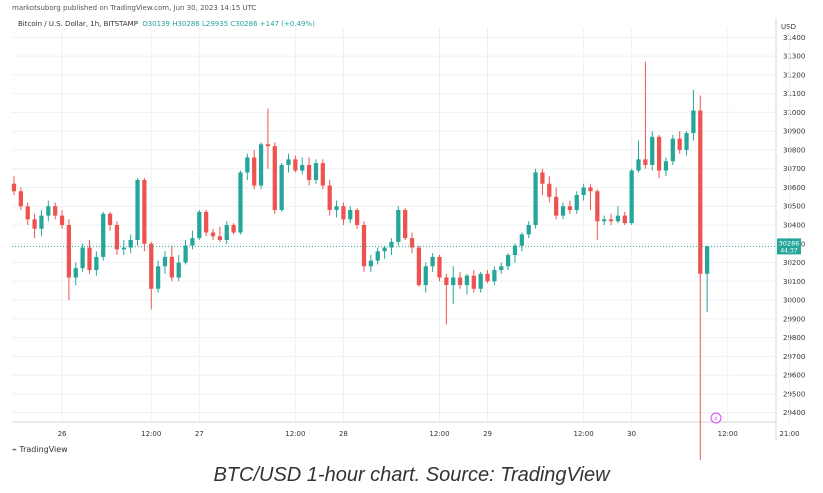 The height and width of the screenshot is (493, 823). I want to click on event-icon, so click(716, 418).